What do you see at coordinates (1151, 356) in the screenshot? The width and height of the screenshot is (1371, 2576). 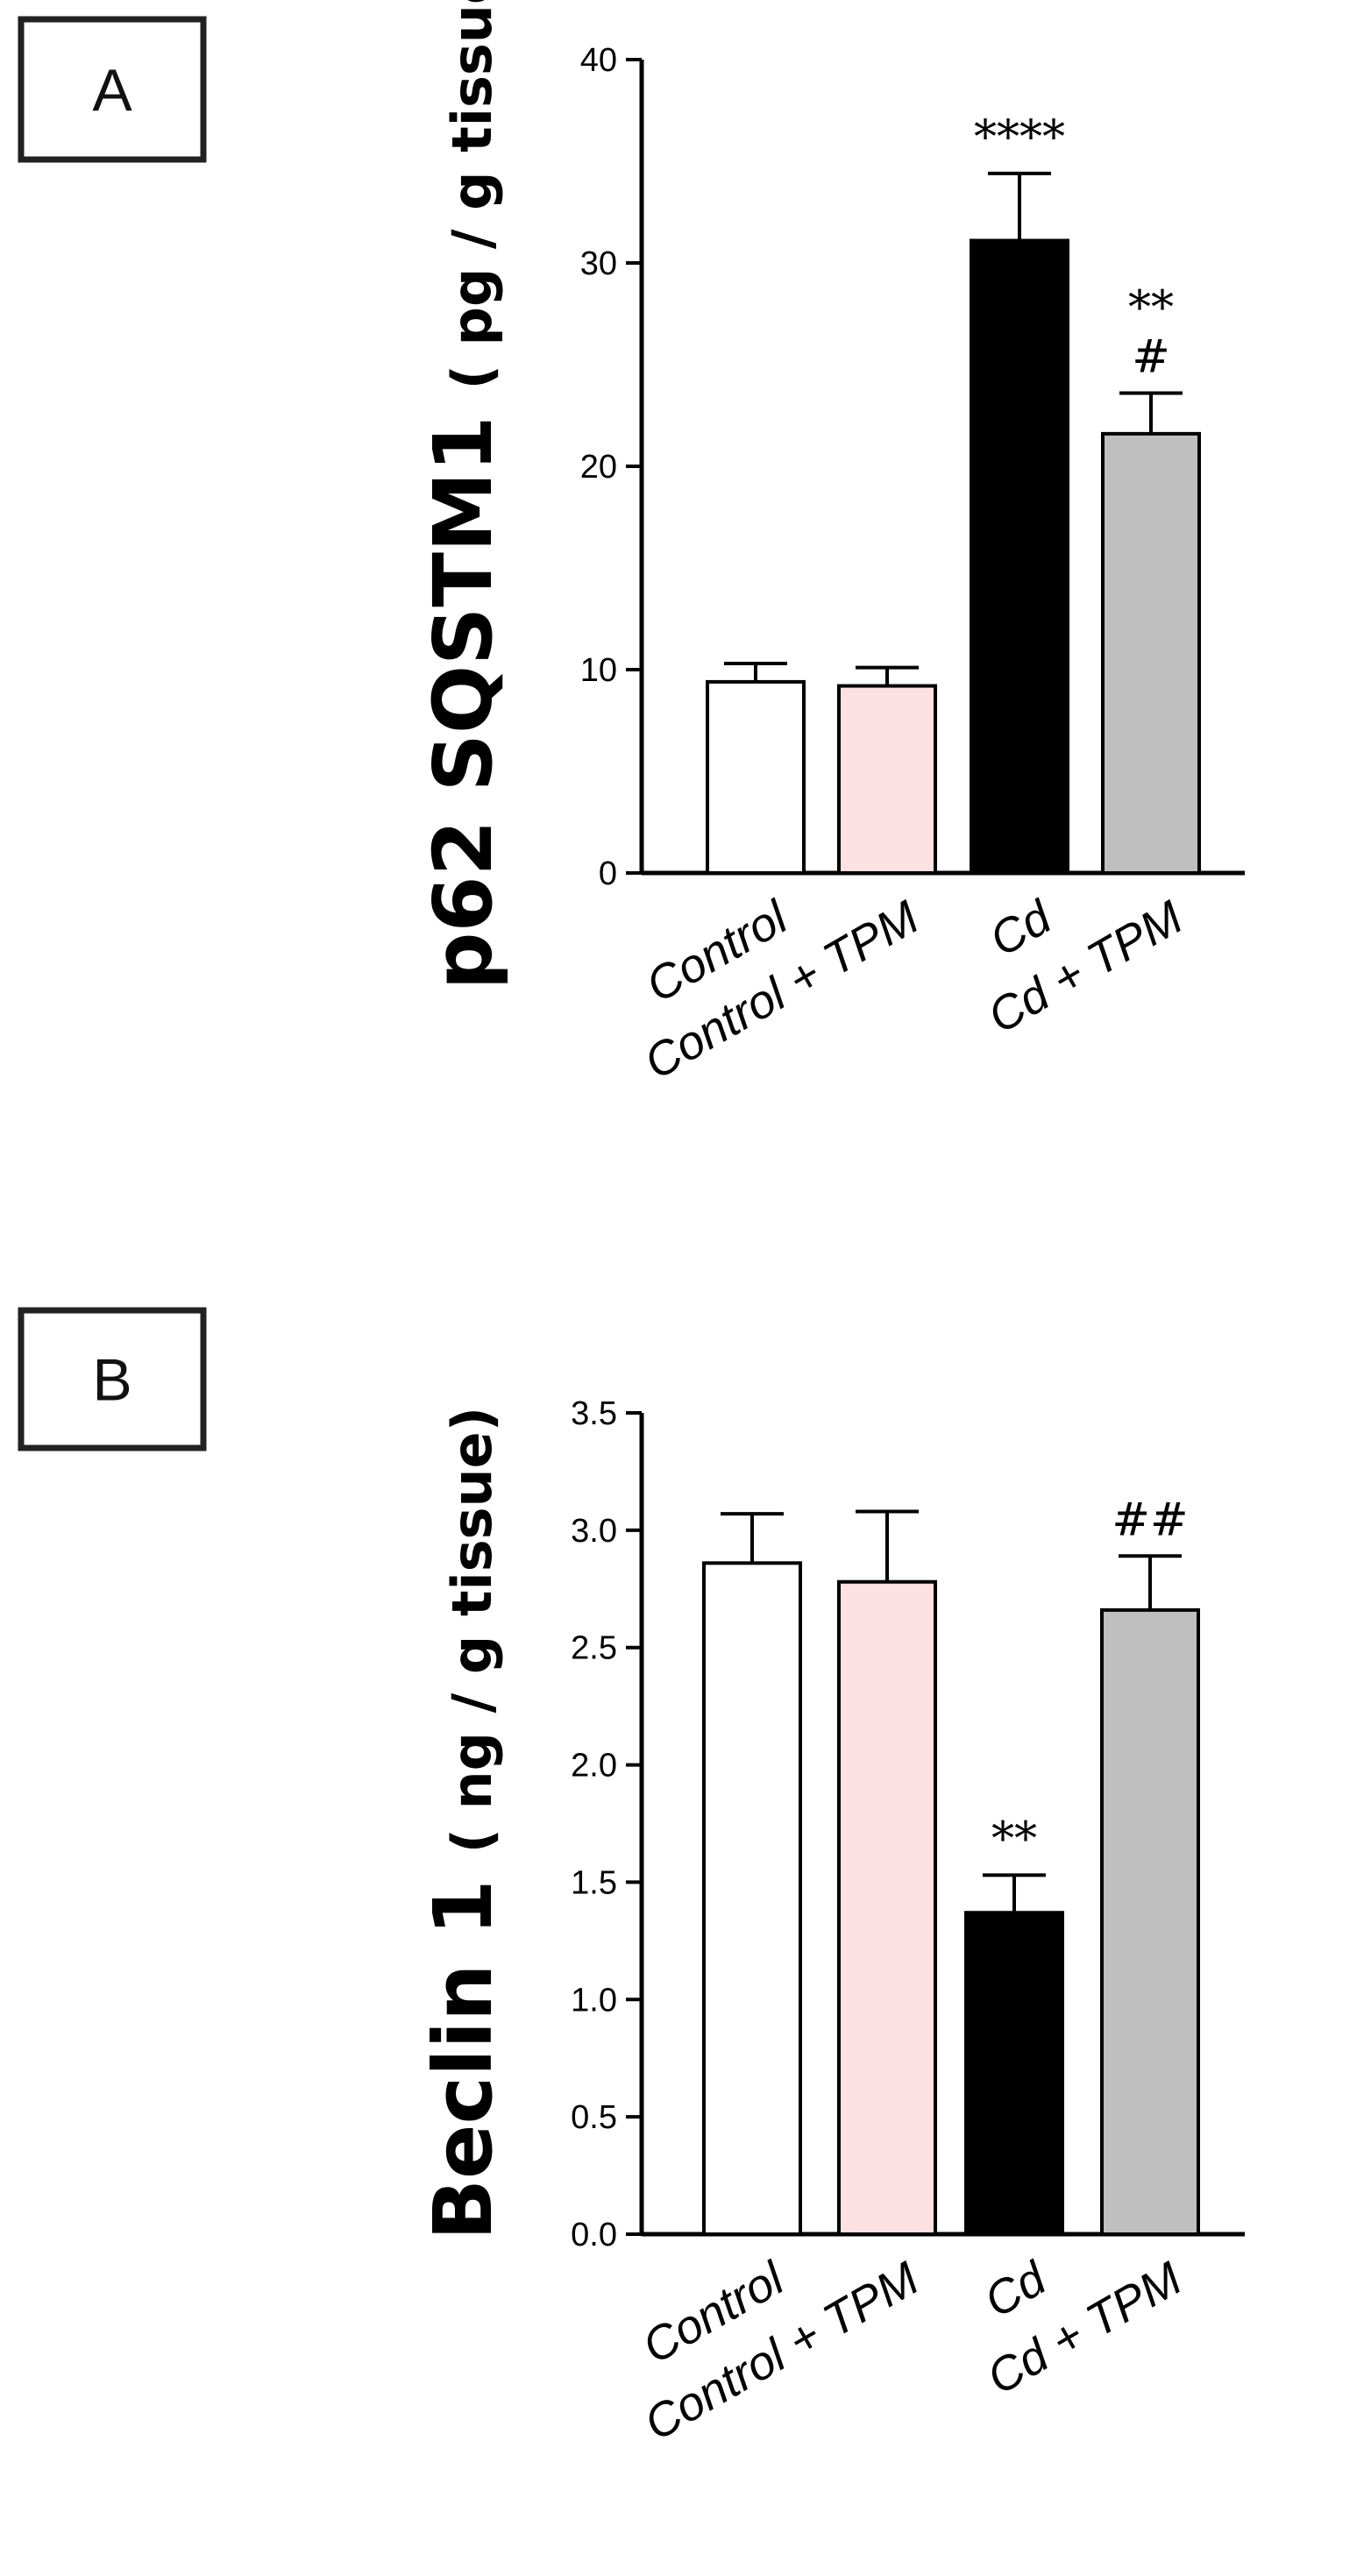 I see `significance-label: #` at bounding box center [1151, 356].